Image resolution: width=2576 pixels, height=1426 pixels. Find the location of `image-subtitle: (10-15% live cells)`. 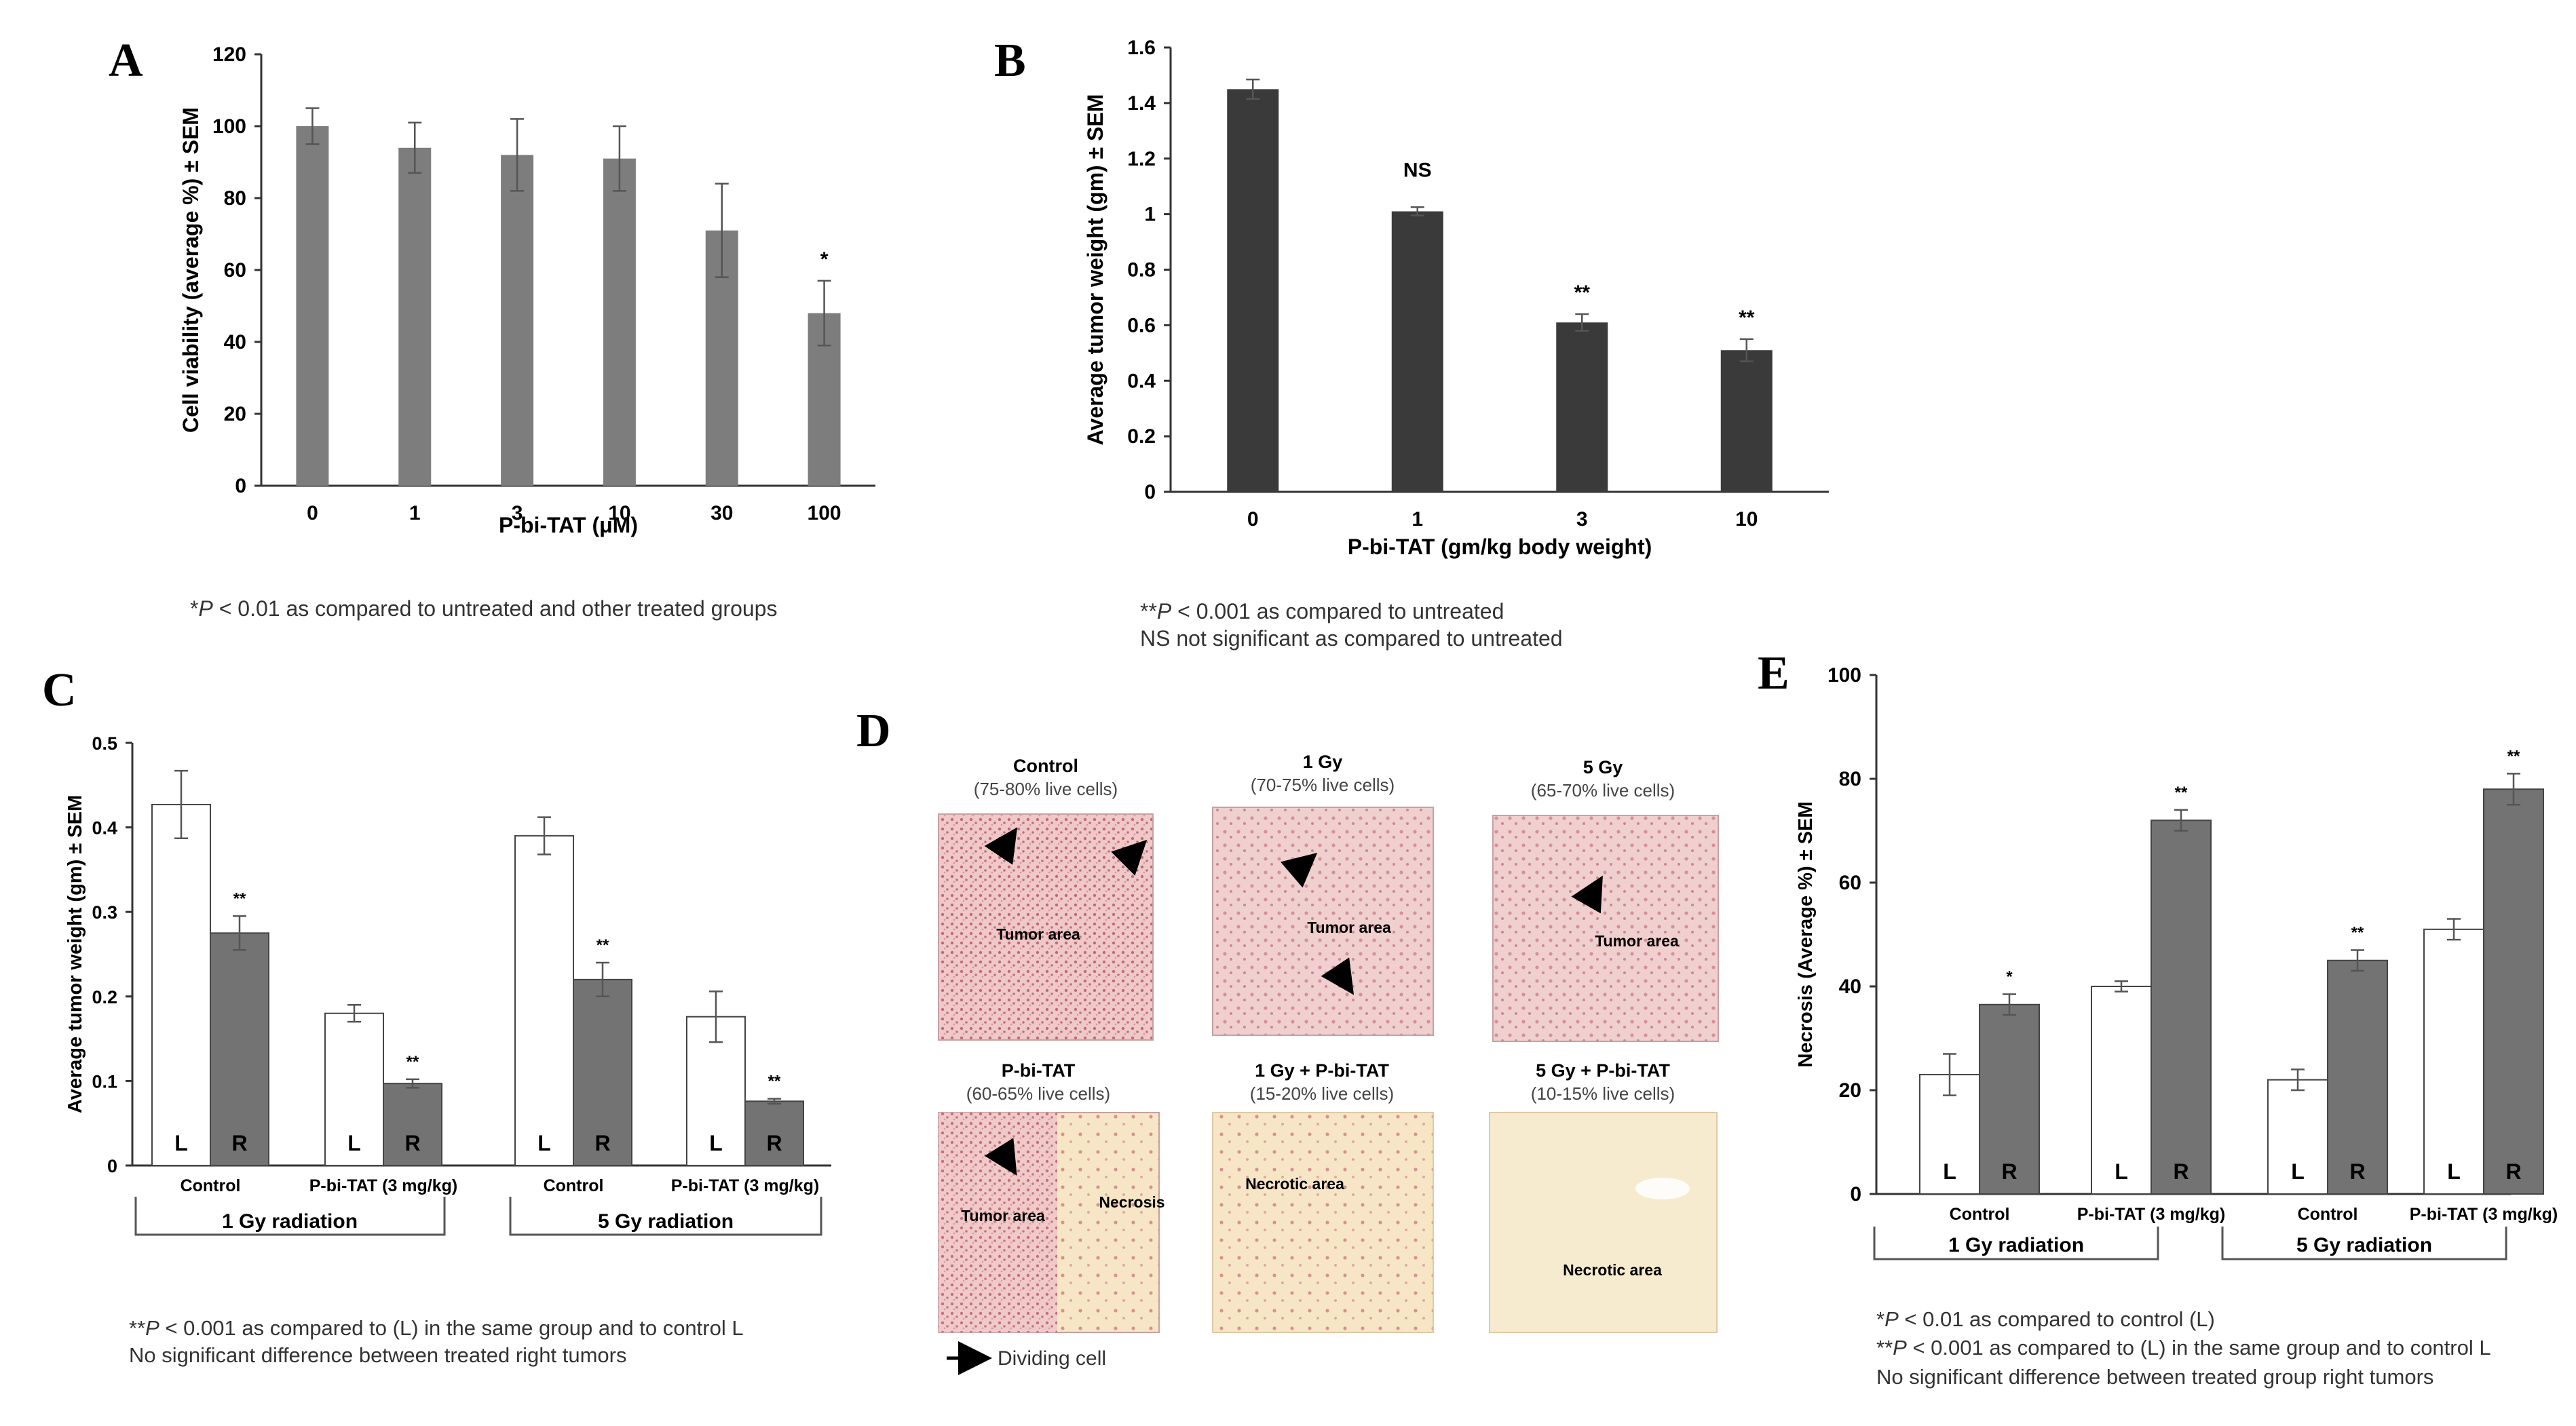

image-subtitle: (10-15% live cells) is located at coordinates (1603, 1093).